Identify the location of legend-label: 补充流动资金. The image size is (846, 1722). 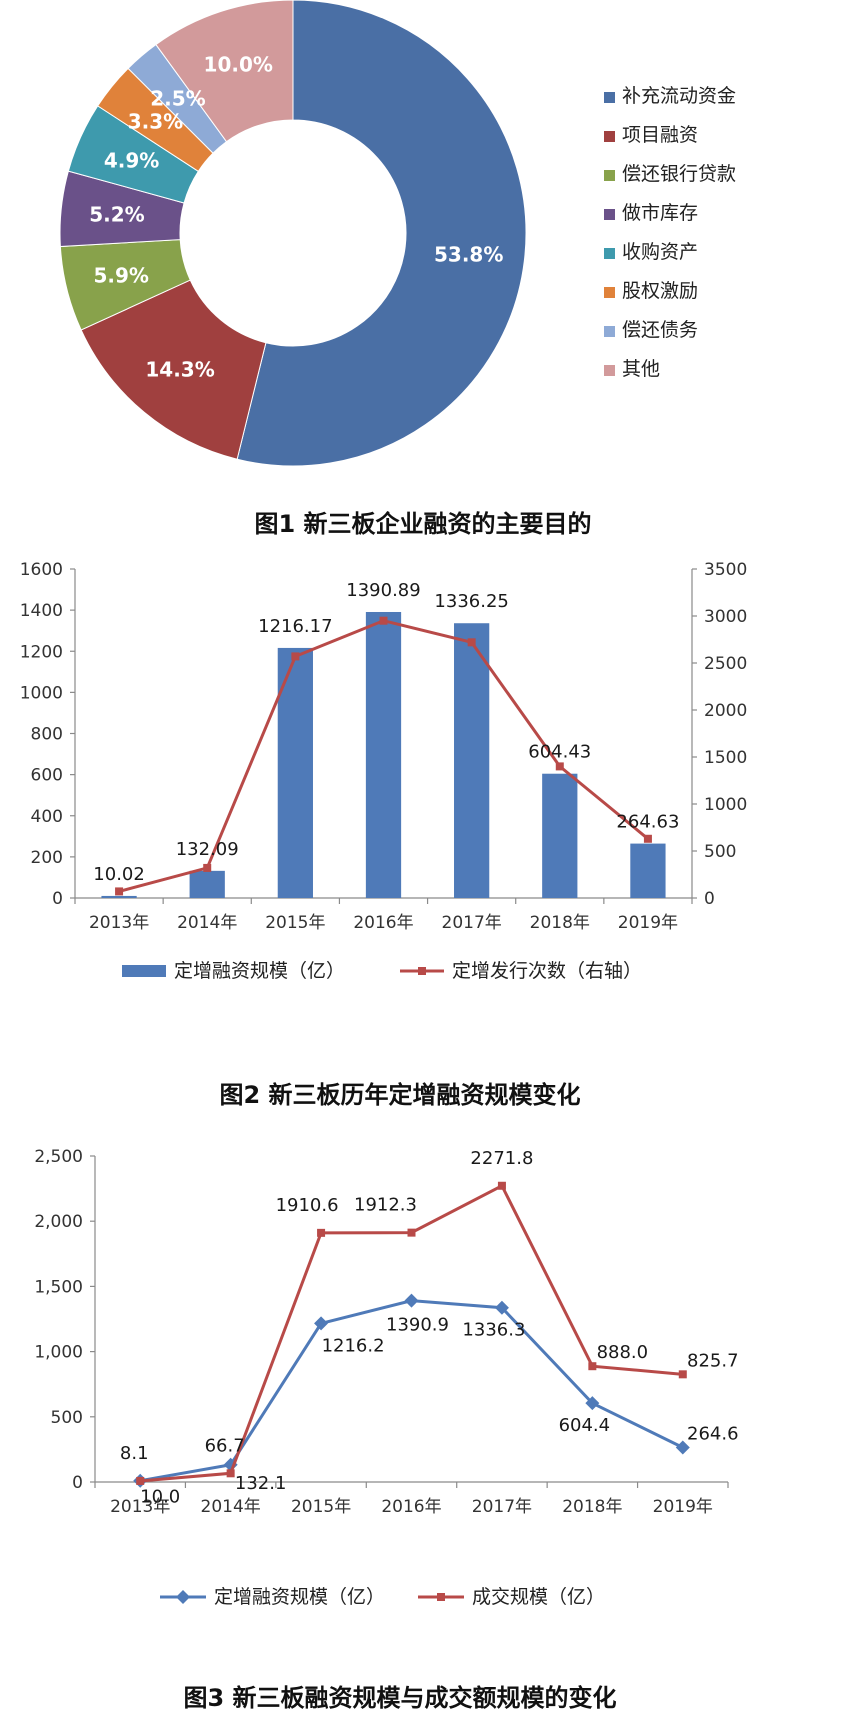
(679, 96).